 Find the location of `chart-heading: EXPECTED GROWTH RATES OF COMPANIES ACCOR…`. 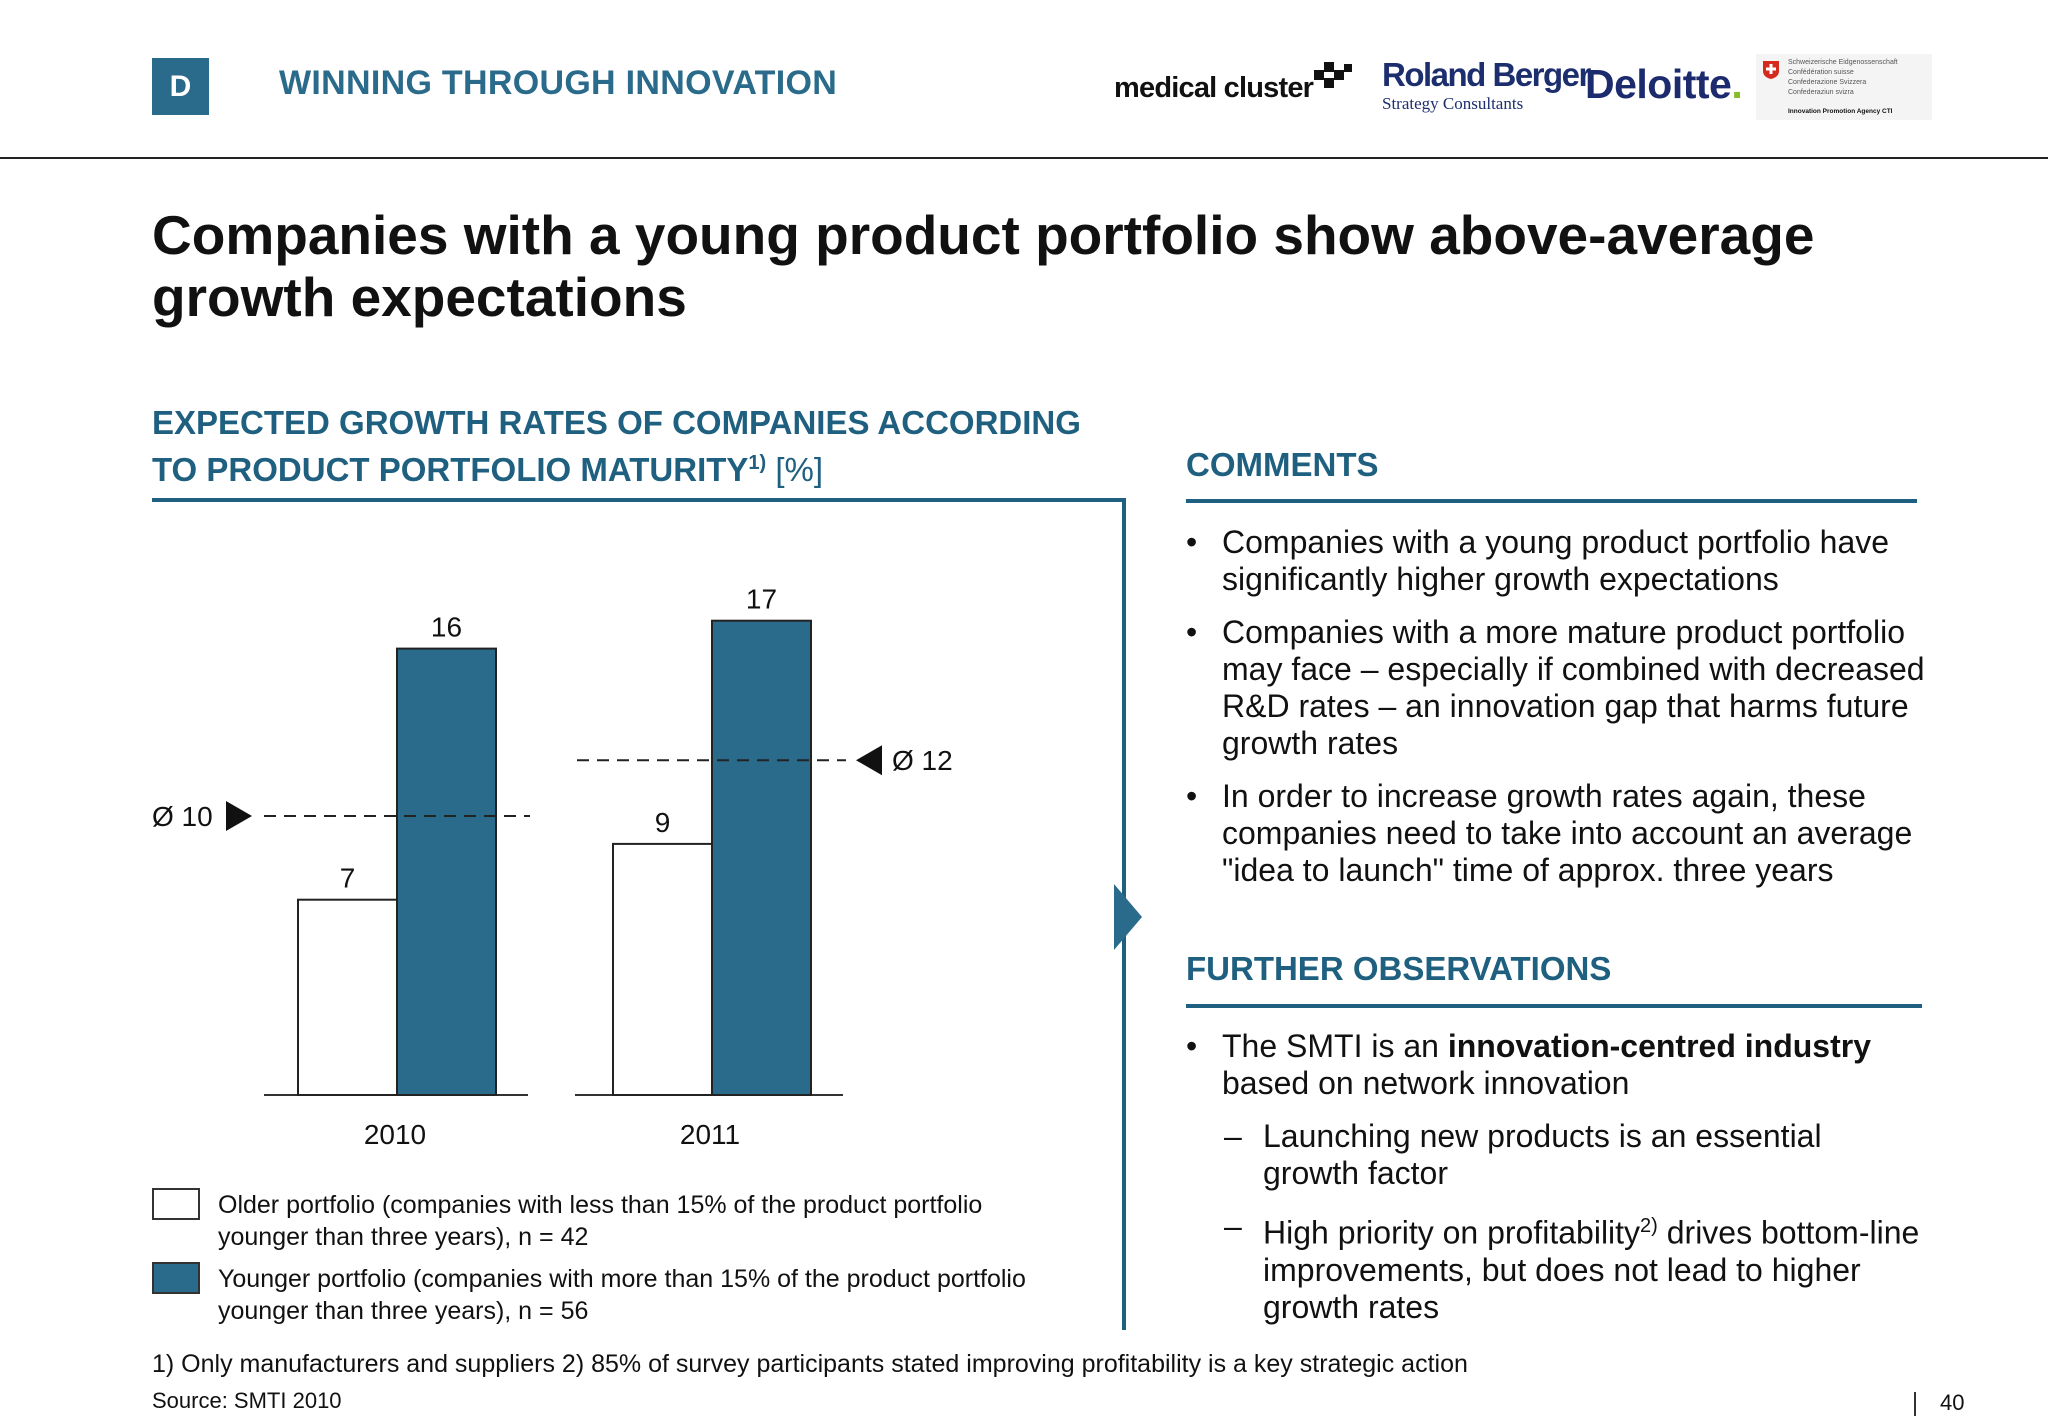

chart-heading: EXPECTED GROWTH RATES OF COMPANIES ACCOR… is located at coordinates (642, 446).